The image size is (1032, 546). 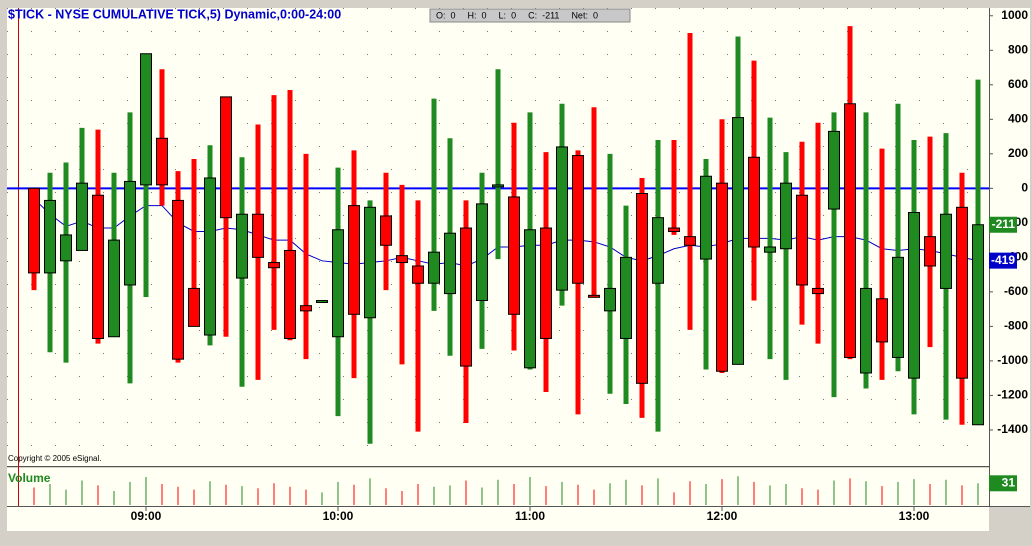 What do you see at coordinates (1014, 15) in the screenshot?
I see `y-tick-label: 1000` at bounding box center [1014, 15].